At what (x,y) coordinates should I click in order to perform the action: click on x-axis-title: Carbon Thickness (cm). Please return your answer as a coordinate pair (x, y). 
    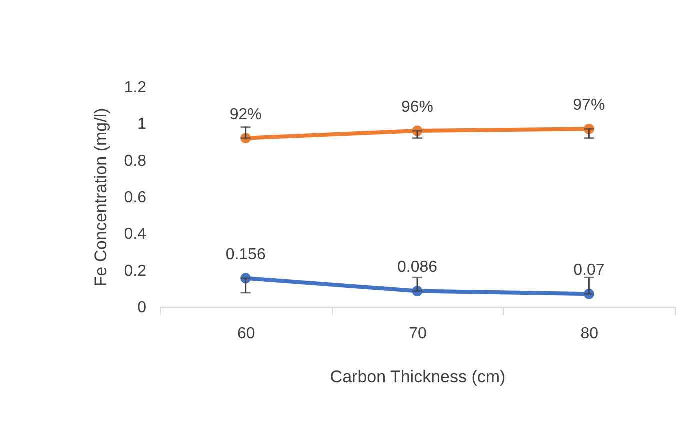
    Looking at the image, I should click on (418, 377).